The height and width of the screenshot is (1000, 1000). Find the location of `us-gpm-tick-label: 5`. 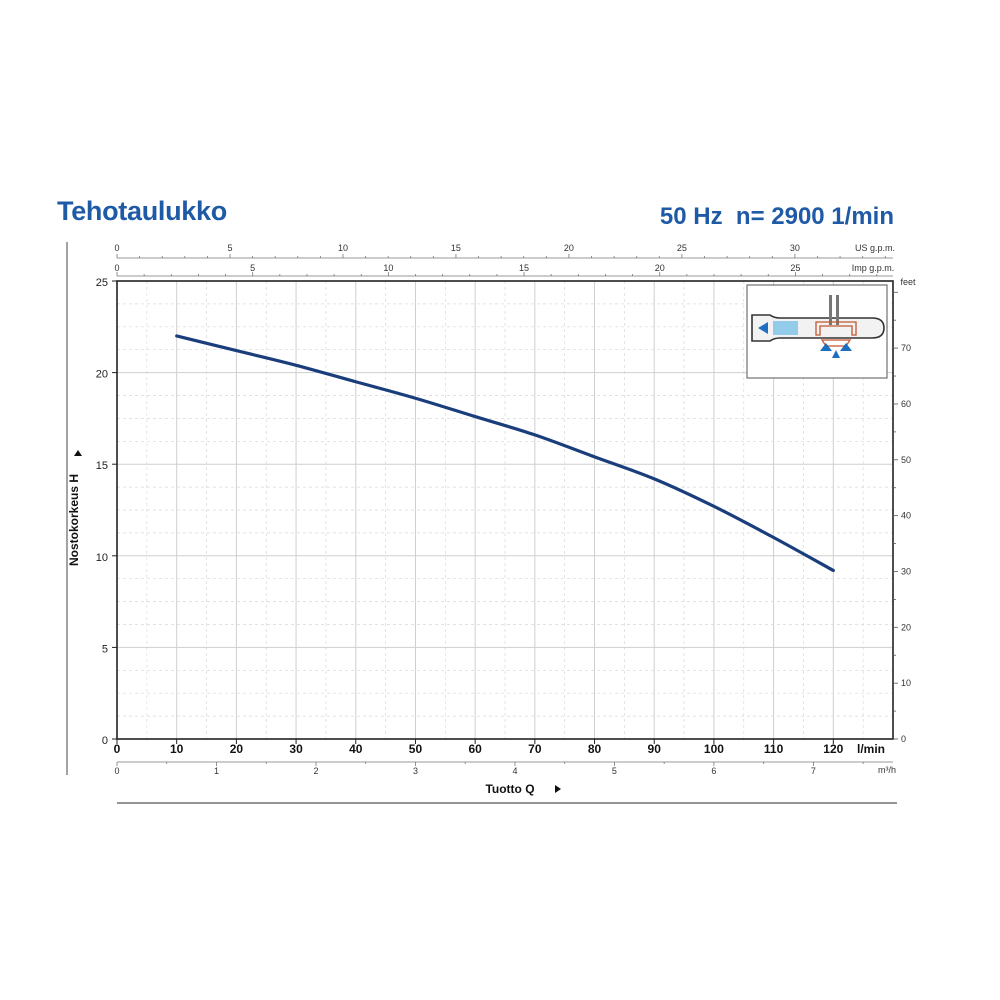

us-gpm-tick-label: 5 is located at coordinates (229, 248).